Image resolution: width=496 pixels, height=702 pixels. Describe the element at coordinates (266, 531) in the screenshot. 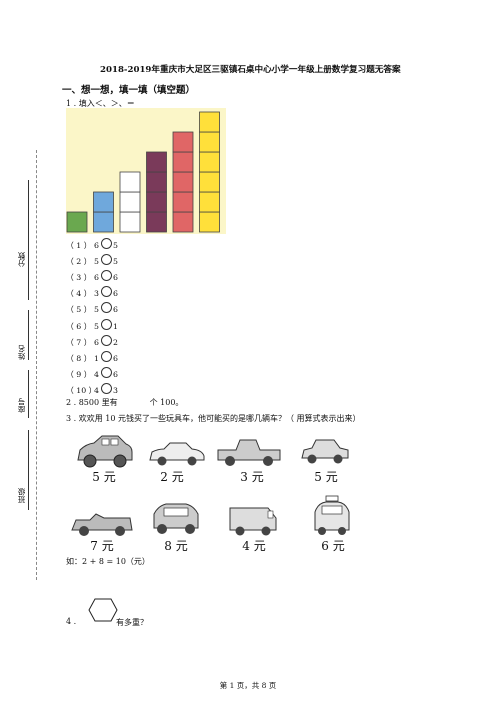

I see `car-7-wheel` at that location.